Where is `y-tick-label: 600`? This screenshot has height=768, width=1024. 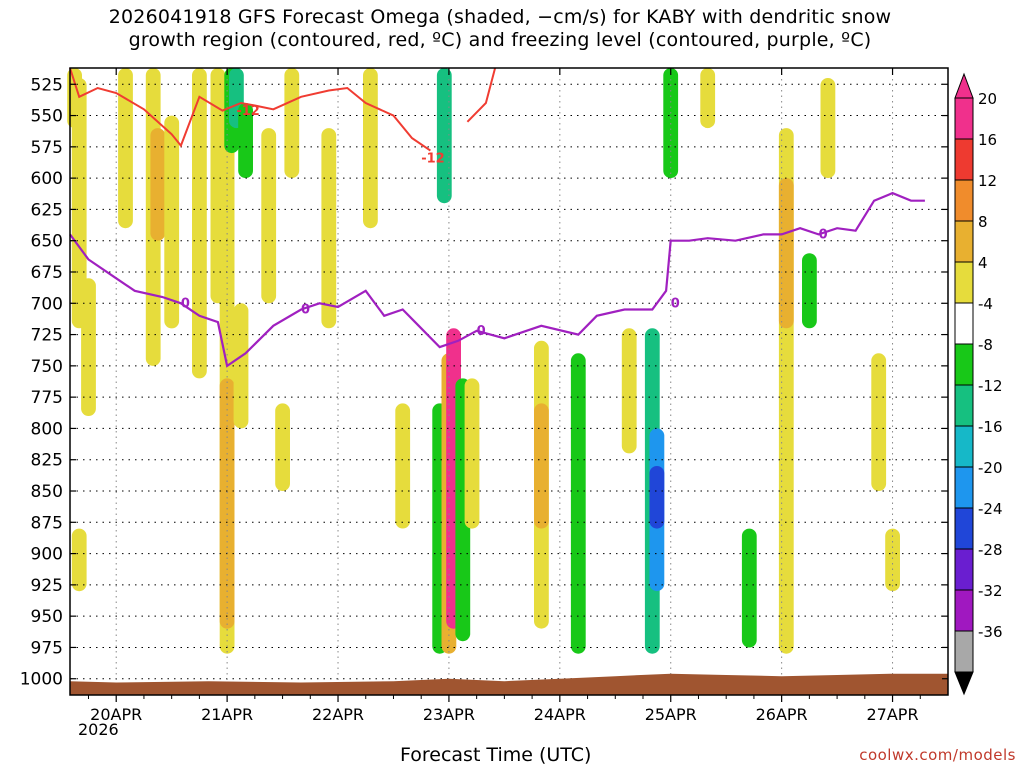 y-tick-label: 600 is located at coordinates (47, 179).